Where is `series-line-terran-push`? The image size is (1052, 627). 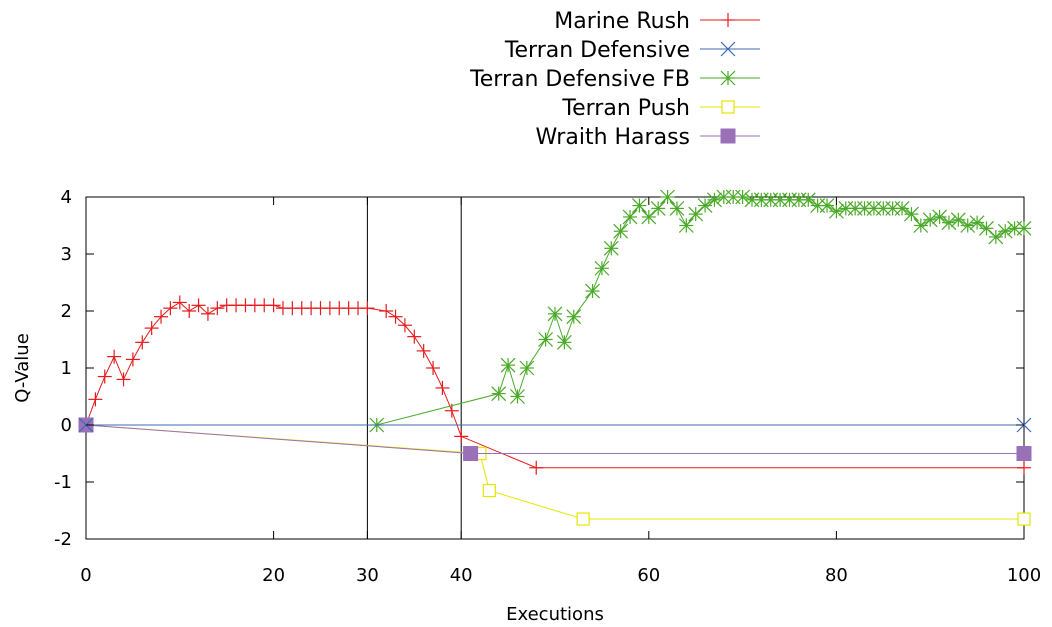
series-line-terran-push is located at coordinates (554, 472).